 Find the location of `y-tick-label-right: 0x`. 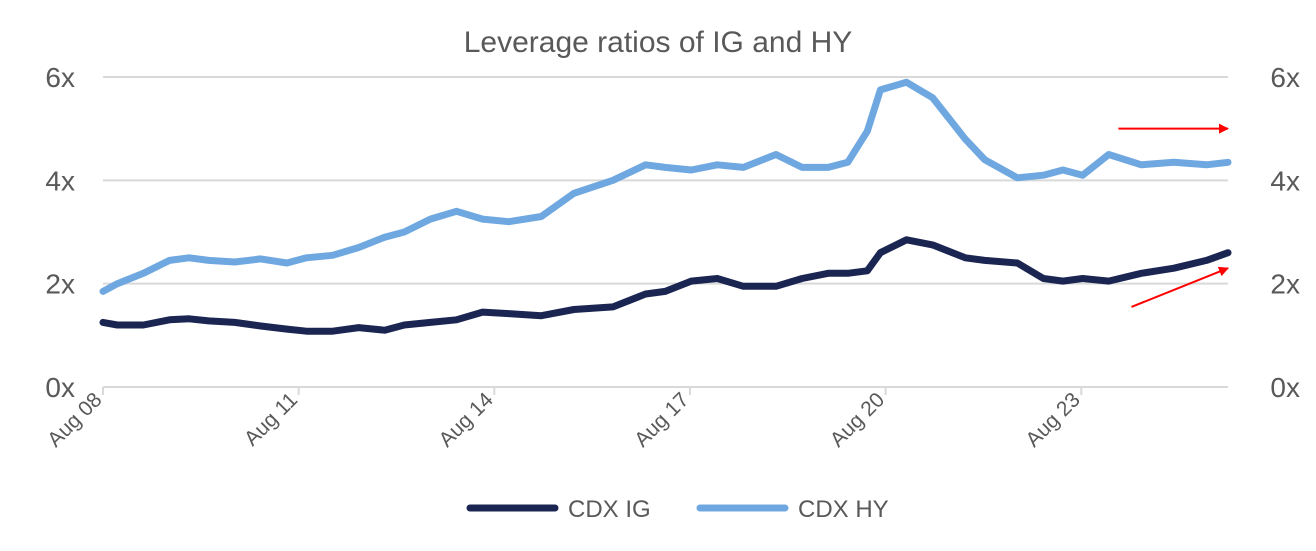

y-tick-label-right: 0x is located at coordinates (1285, 387).